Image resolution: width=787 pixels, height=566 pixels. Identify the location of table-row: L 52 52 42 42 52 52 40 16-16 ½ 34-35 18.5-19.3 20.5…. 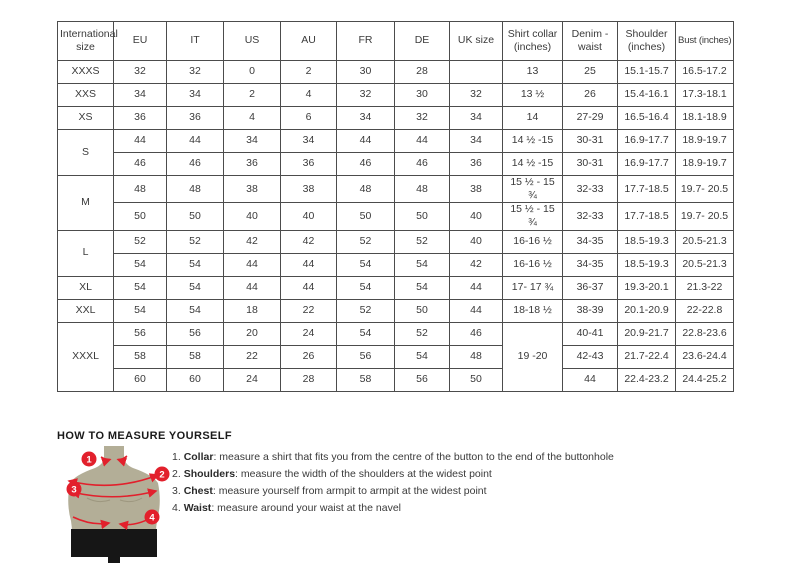
(395, 253).